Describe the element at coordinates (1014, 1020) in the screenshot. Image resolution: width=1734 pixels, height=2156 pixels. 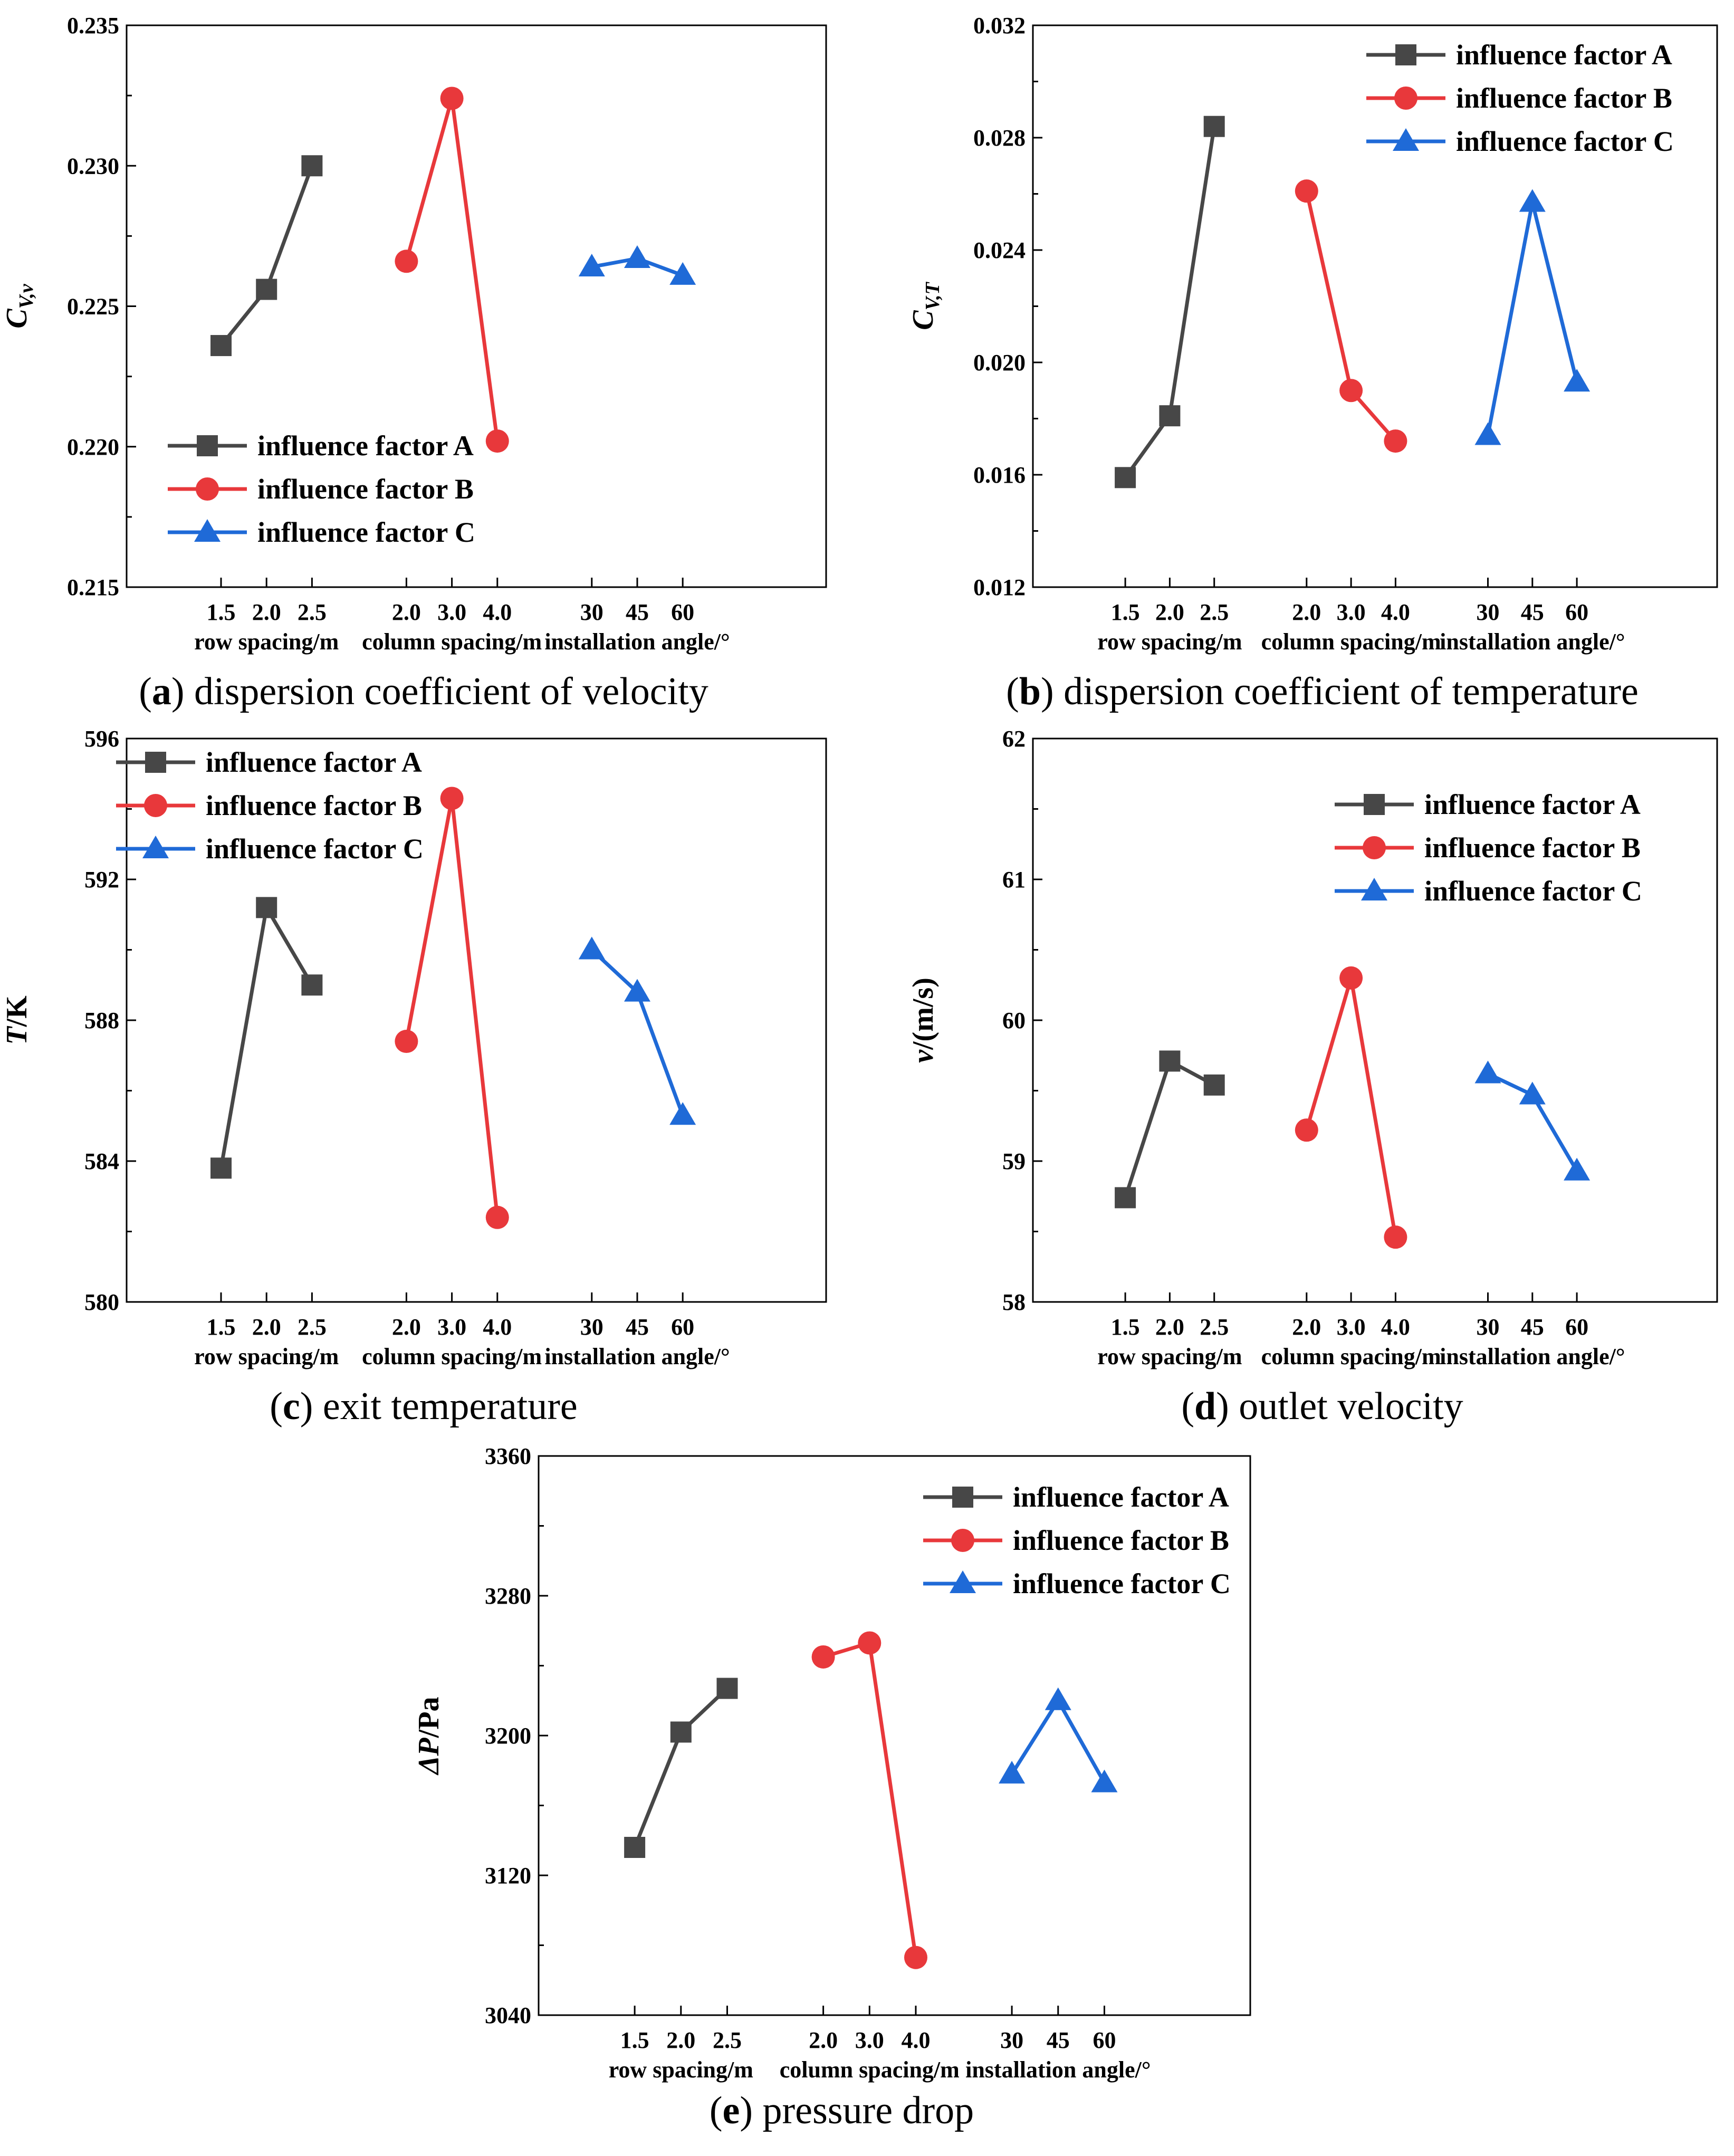
I see `y-tick-label: 60` at that location.